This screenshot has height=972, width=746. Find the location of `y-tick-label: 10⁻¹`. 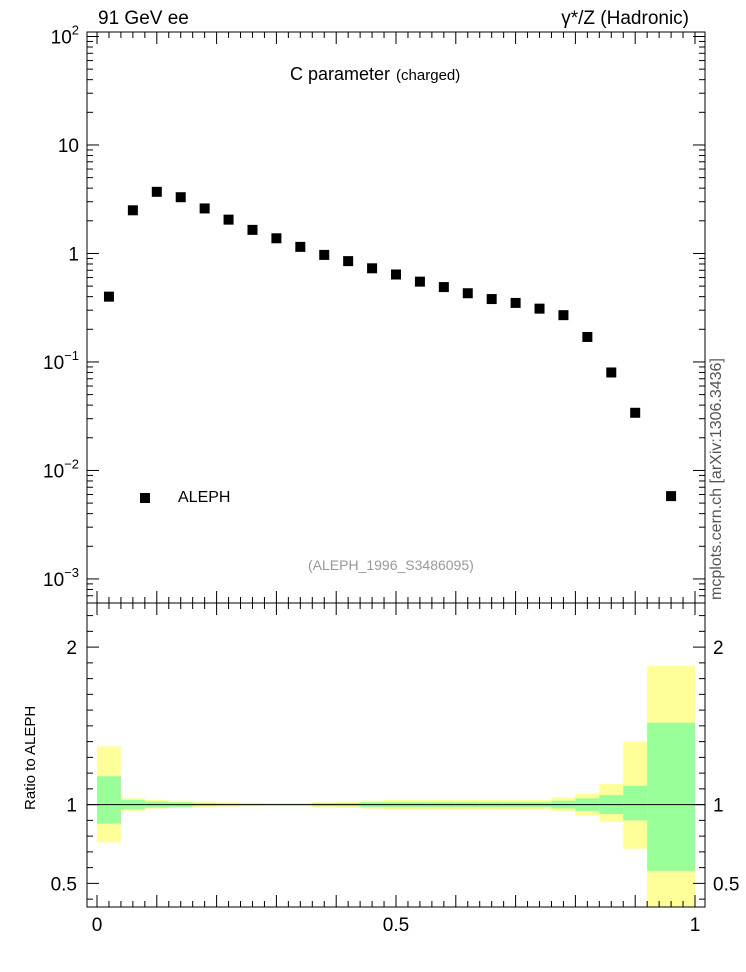

y-tick-label: 10⁻¹ is located at coordinates (61, 361).